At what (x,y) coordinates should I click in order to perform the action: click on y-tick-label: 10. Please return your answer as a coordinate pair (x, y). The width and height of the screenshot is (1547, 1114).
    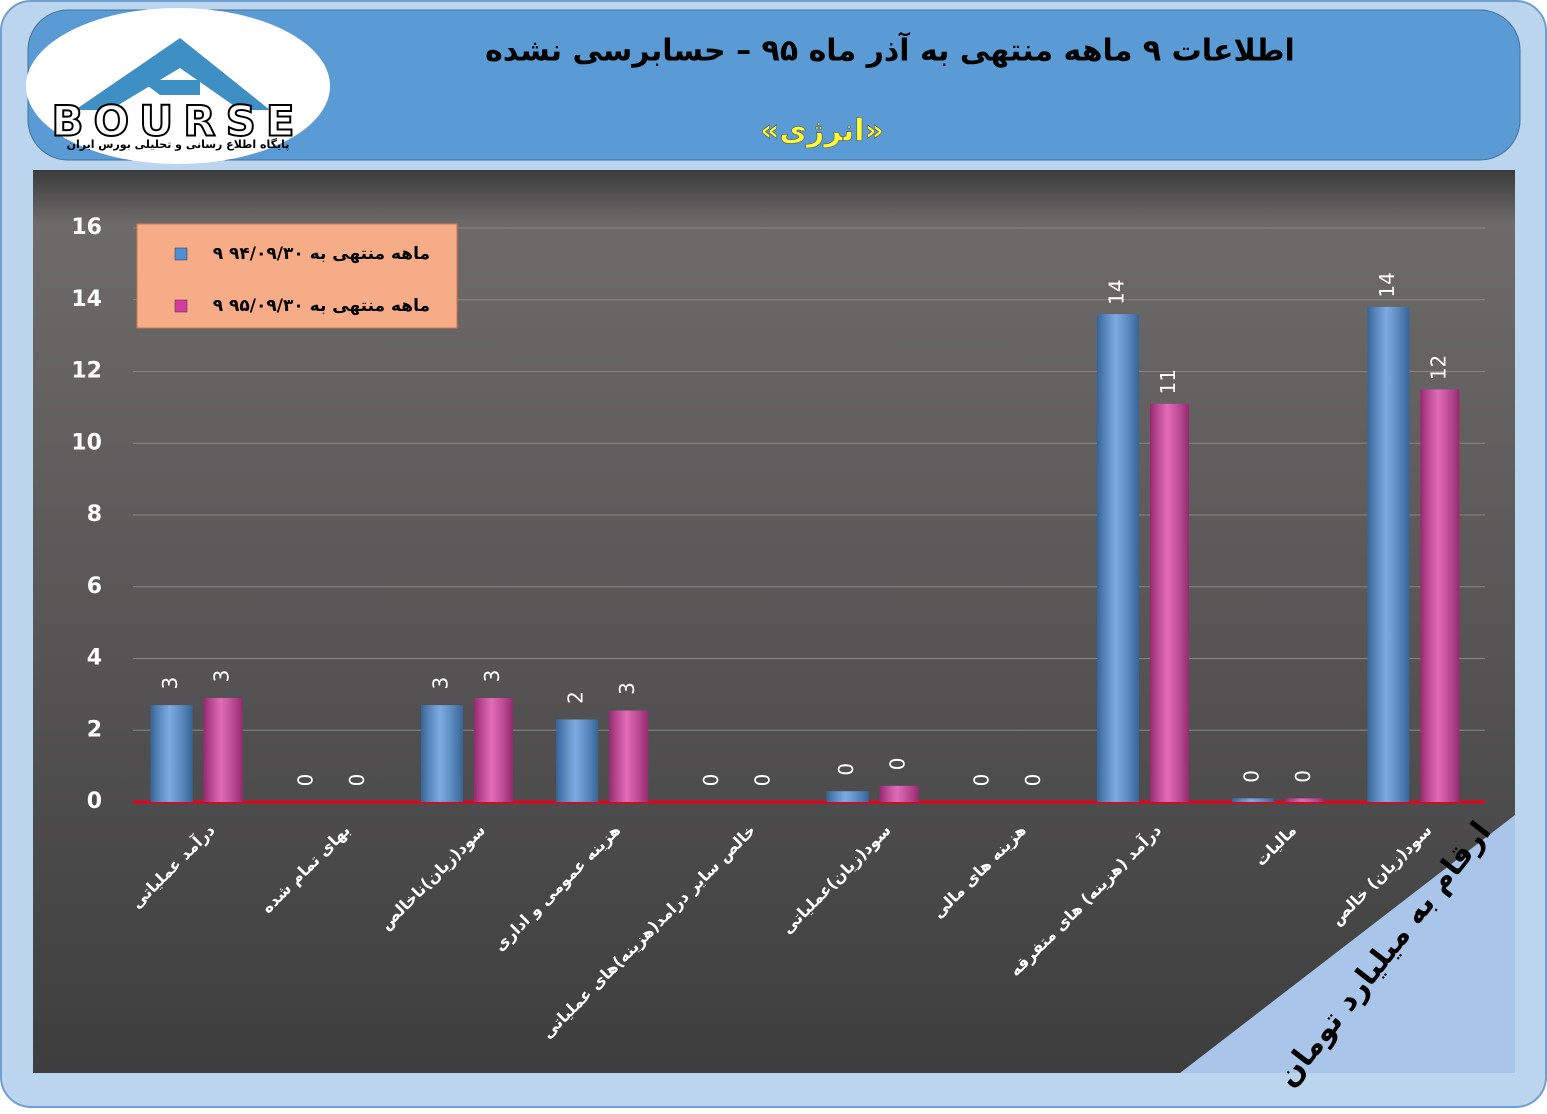
    Looking at the image, I should click on (86, 442).